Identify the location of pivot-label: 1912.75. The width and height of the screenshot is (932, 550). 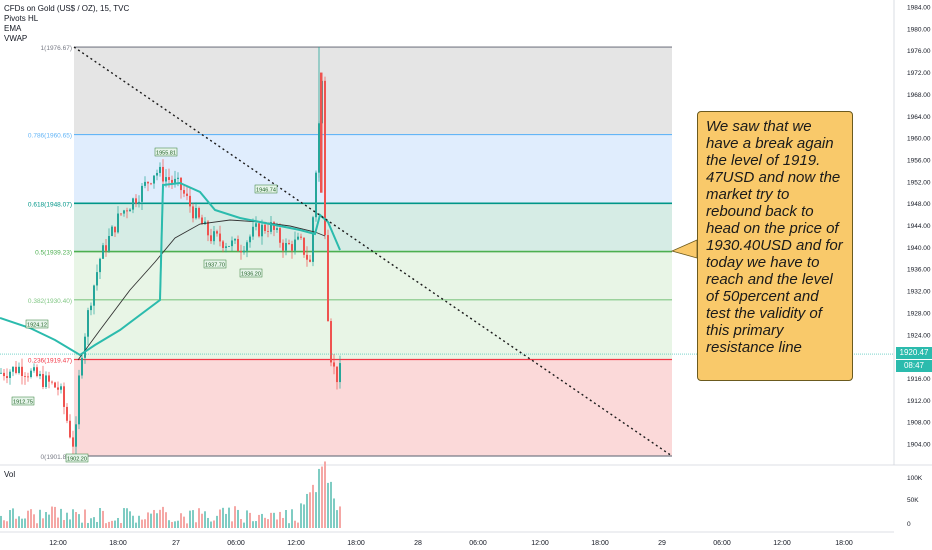
(23, 403).